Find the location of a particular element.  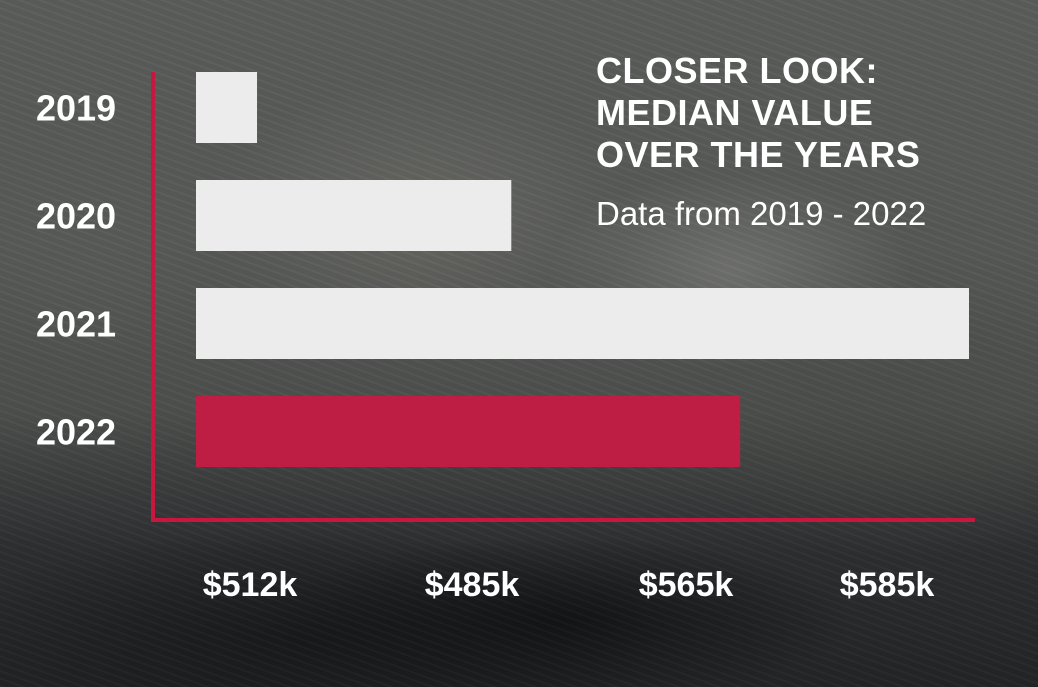

bar-2019 is located at coordinates (227, 107).